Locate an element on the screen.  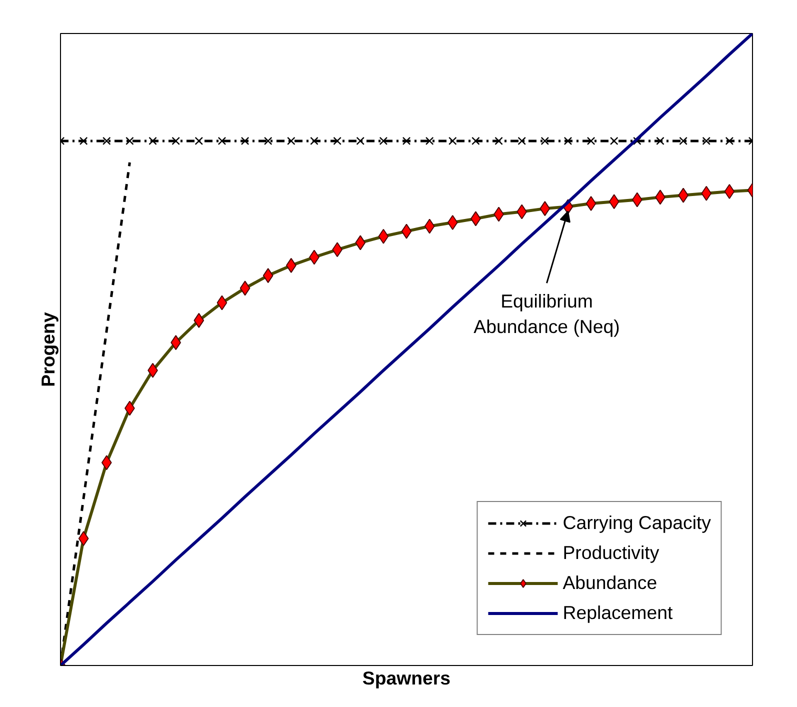
legend-label: Replacement is located at coordinates (617, 613).